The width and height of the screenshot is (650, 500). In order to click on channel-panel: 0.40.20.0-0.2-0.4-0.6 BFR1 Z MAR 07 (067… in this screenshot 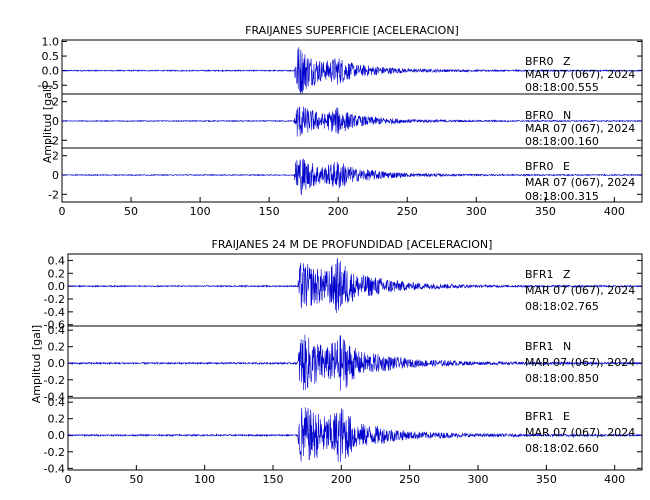, I will do `click(343, 292)`.